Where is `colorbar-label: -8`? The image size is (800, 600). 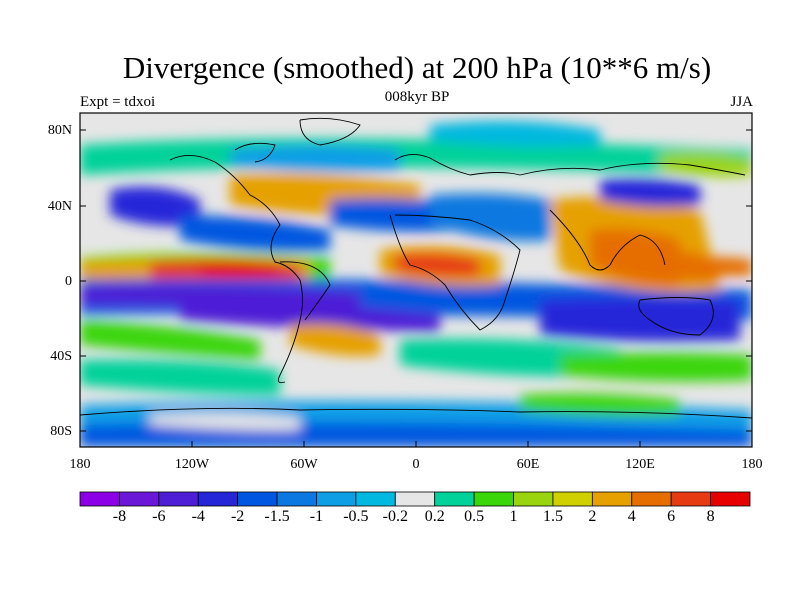
colorbar-label: -8 is located at coordinates (119, 516).